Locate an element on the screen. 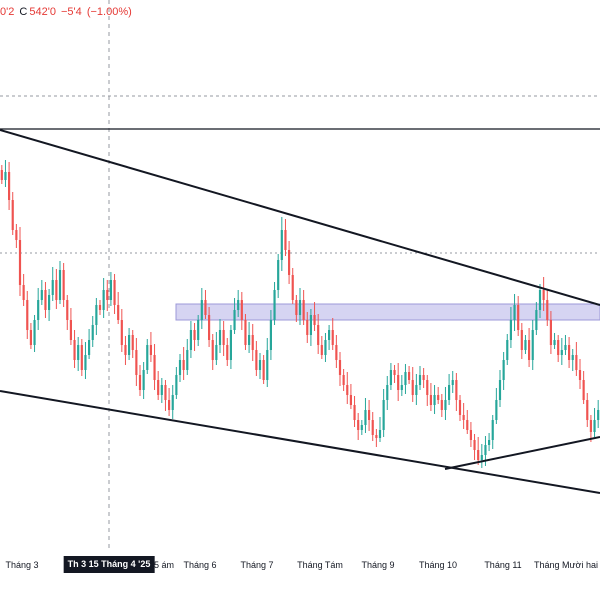  open-fragment: 0'2 is located at coordinates (7, 12).